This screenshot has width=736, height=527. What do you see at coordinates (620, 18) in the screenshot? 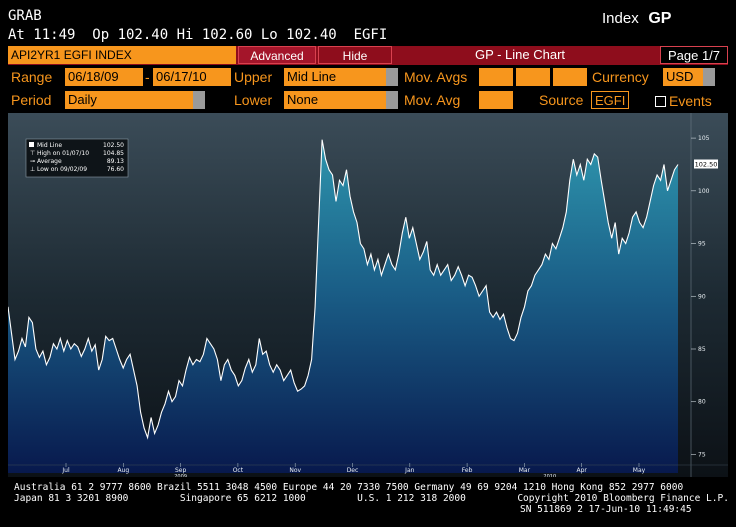
I see `index-label: Index` at bounding box center [620, 18].